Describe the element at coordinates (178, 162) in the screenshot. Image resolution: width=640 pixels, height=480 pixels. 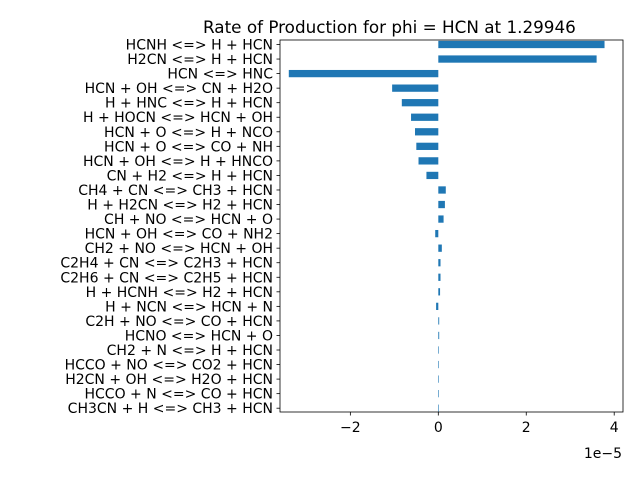
I see `category-label: HCN + OH <=> H + HNCO` at that location.